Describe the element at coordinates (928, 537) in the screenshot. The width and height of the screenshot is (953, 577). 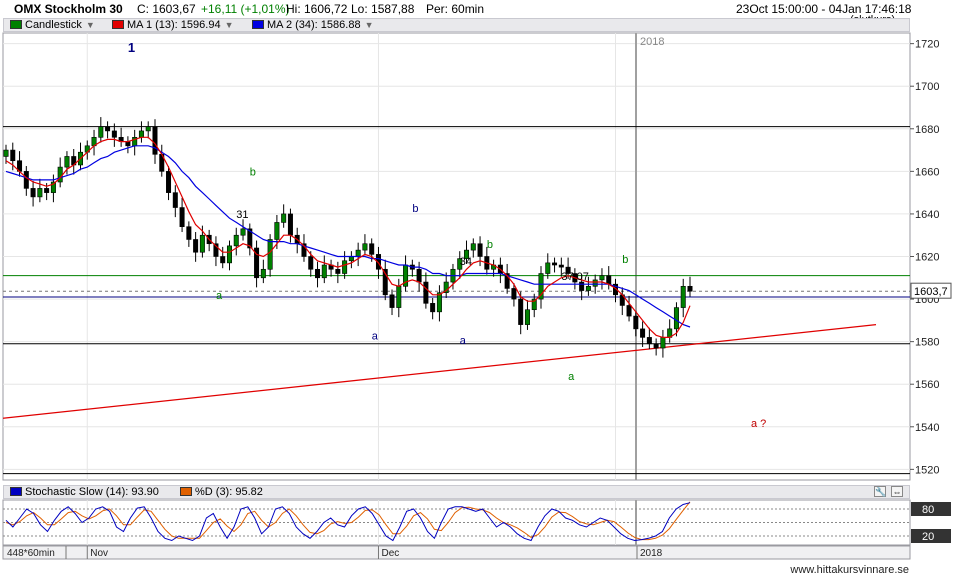
I see `stochastic-level-label: 20` at that location.